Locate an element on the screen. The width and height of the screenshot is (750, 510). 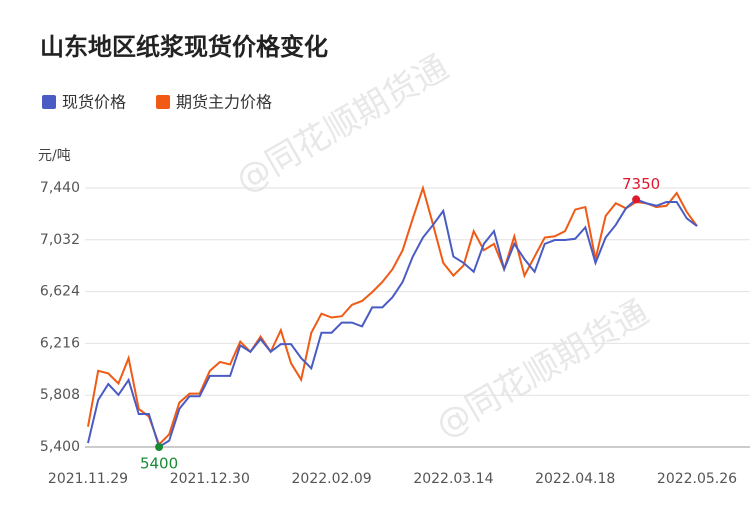
x-tick-label: 2022.05.26 is located at coordinates (697, 479).